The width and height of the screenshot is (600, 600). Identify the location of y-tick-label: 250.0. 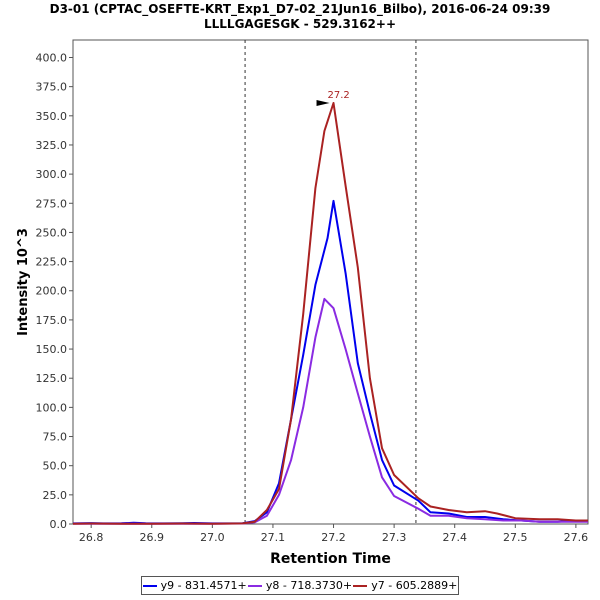
(52, 232).